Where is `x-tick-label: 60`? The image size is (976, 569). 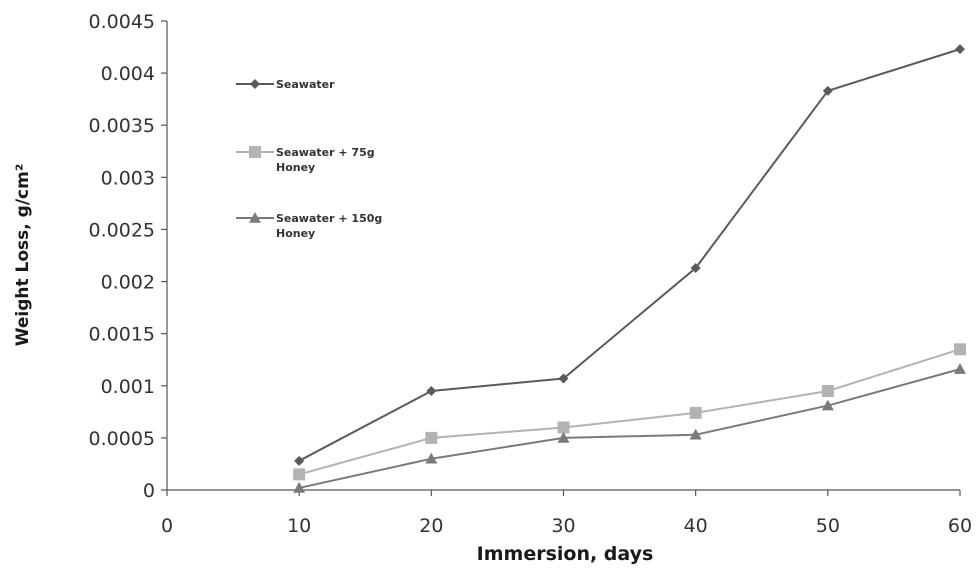
x-tick-label: 60 is located at coordinates (960, 526).